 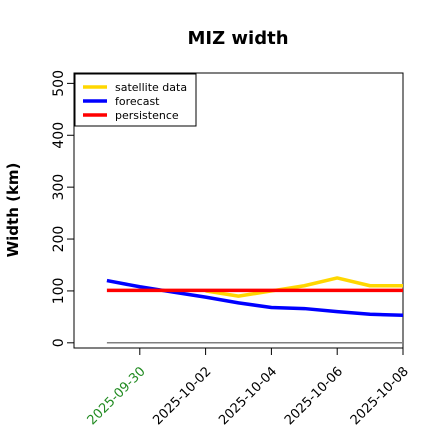 I want to click on series-line-satellite-data, so click(x=304, y=287).